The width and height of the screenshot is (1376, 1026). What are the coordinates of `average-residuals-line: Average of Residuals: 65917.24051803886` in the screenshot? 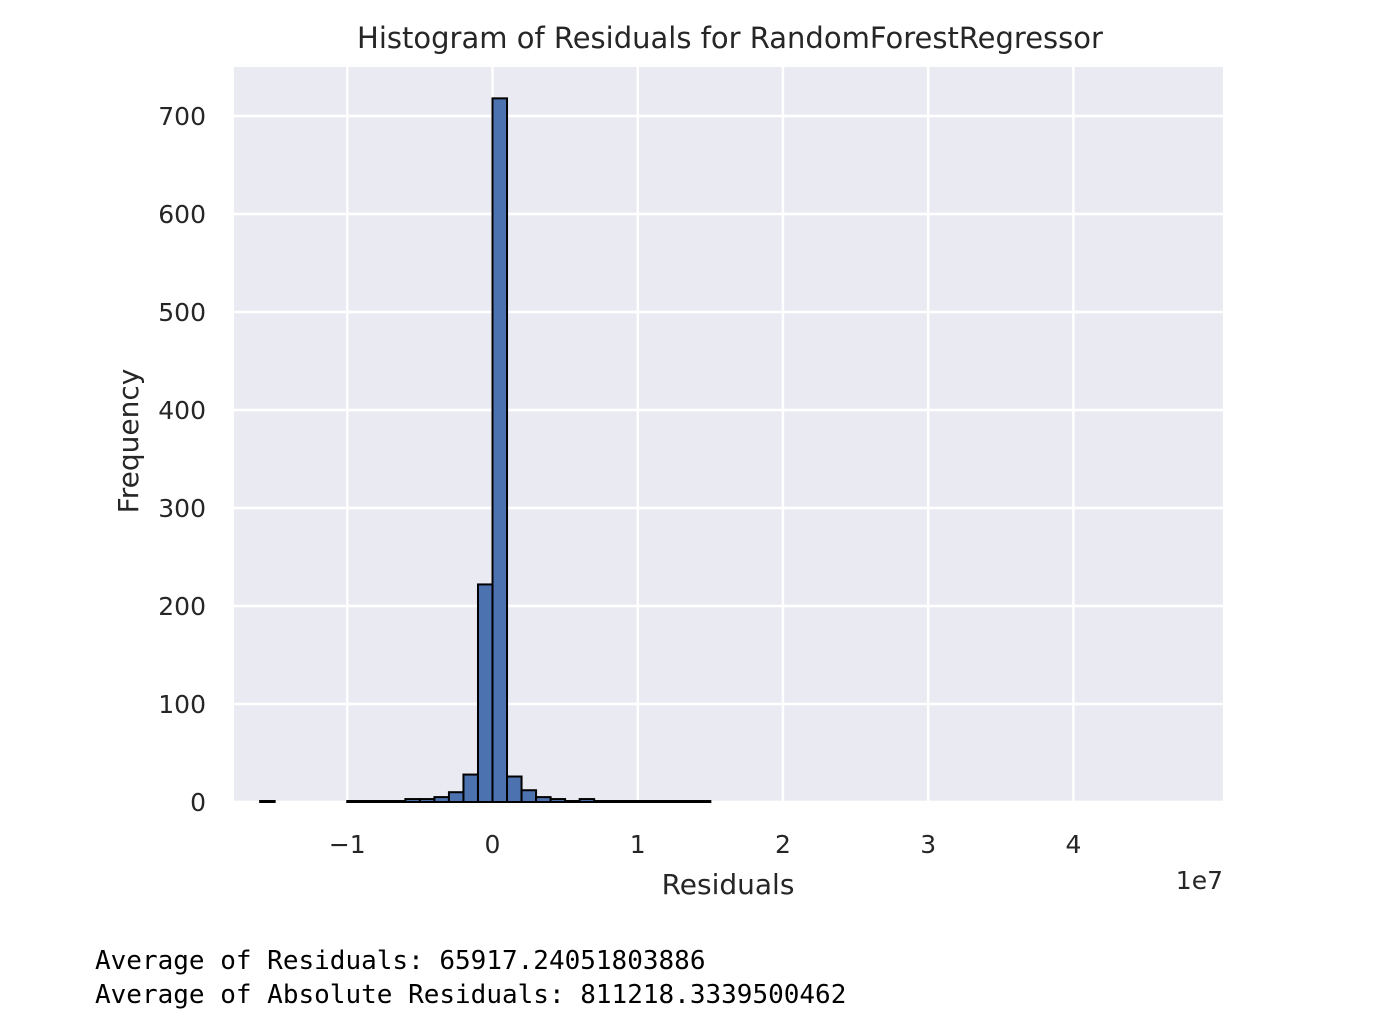 It's located at (400, 961).